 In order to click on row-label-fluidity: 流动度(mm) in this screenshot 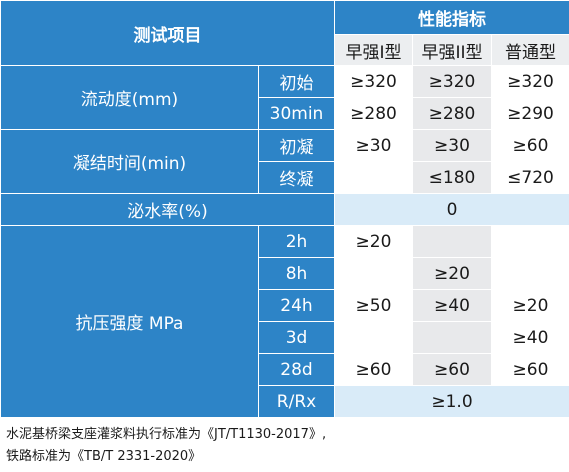, I will do `click(129, 97)`.